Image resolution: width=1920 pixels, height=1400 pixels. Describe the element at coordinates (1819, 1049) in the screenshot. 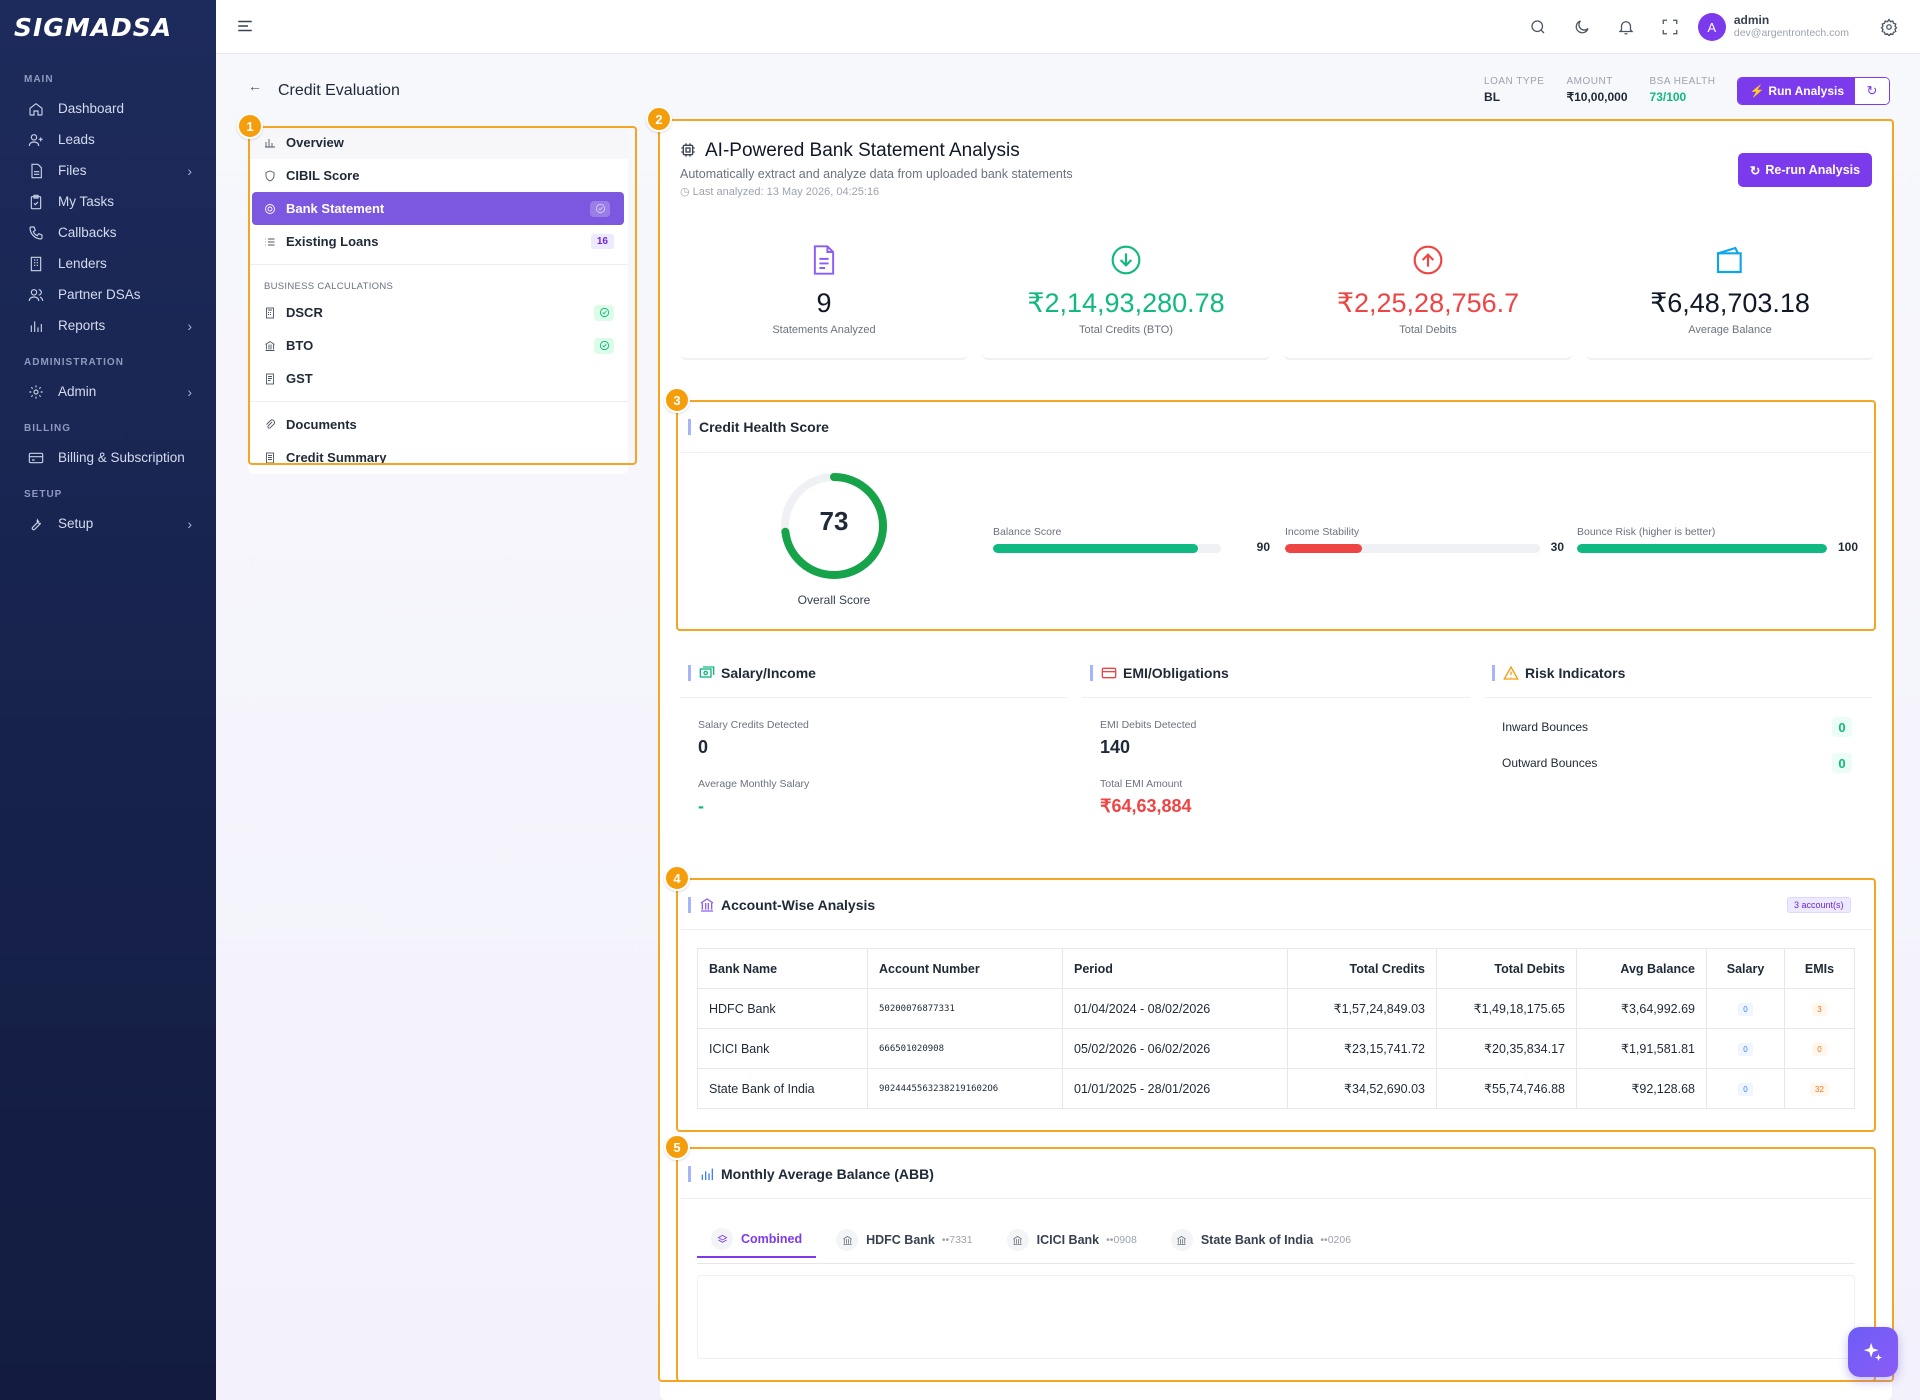

I see `emi-badge: 0` at that location.